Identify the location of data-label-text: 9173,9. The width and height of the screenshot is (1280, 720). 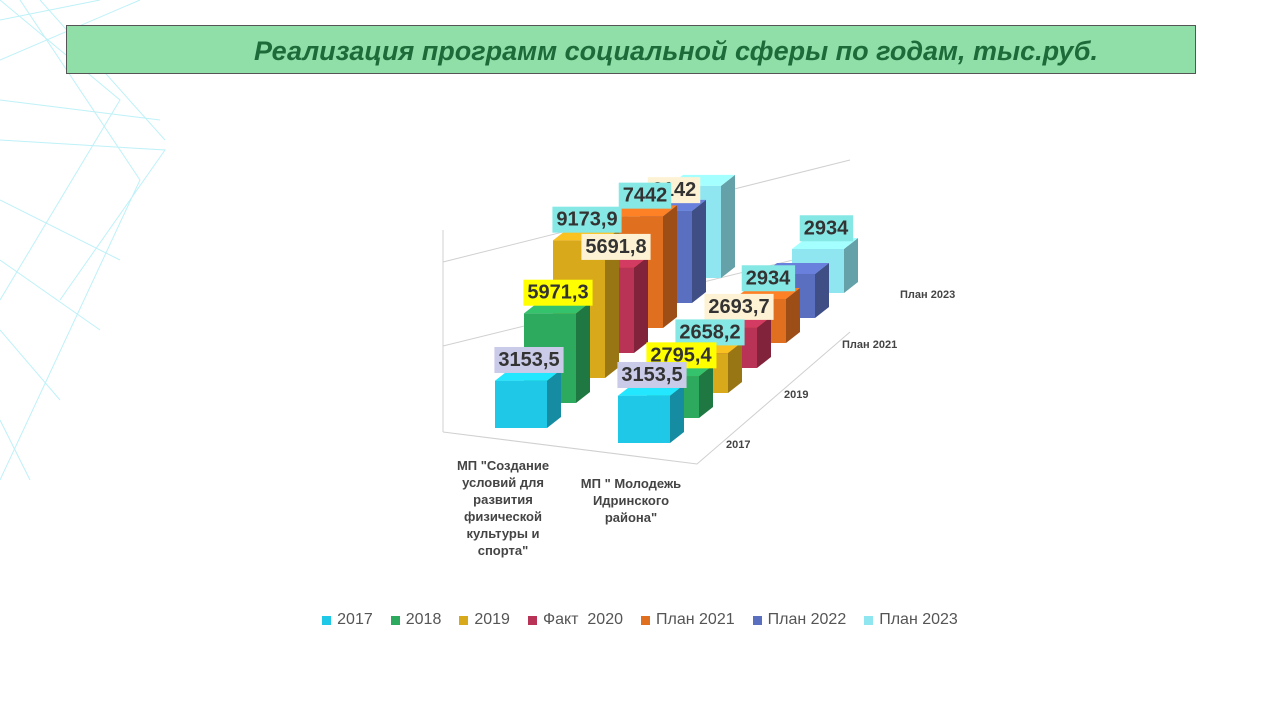
(586, 220).